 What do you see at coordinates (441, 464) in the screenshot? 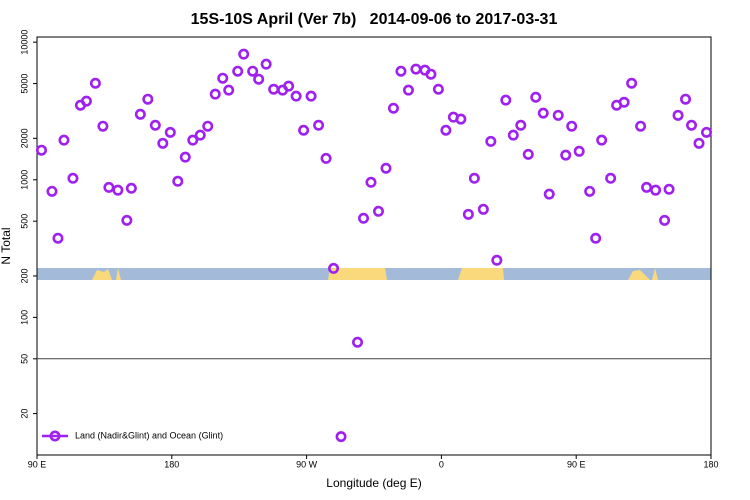
I see `x-tick-label: 0` at bounding box center [441, 464].